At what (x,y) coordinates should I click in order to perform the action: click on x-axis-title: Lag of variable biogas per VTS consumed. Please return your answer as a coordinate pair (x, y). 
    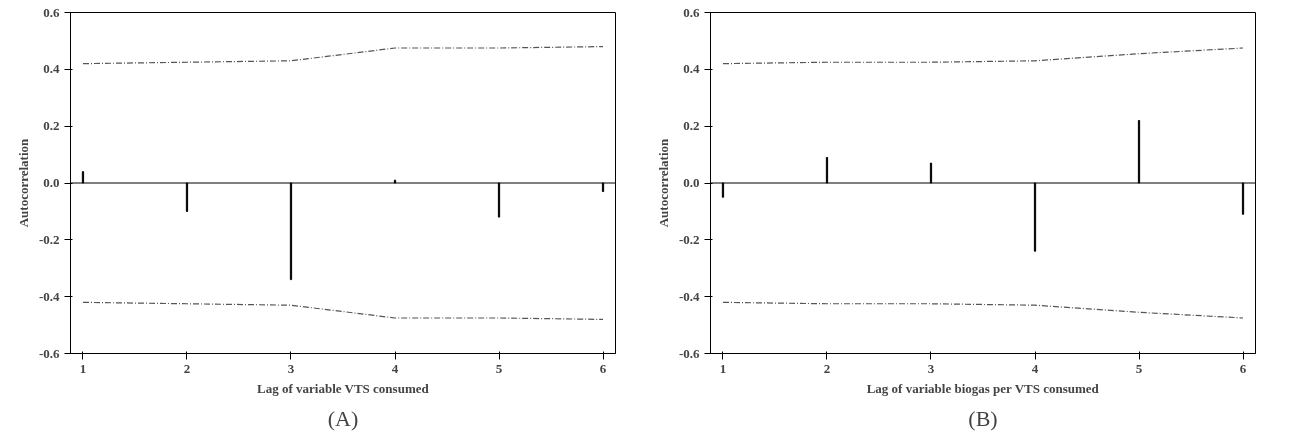
    Looking at the image, I should click on (983, 388).